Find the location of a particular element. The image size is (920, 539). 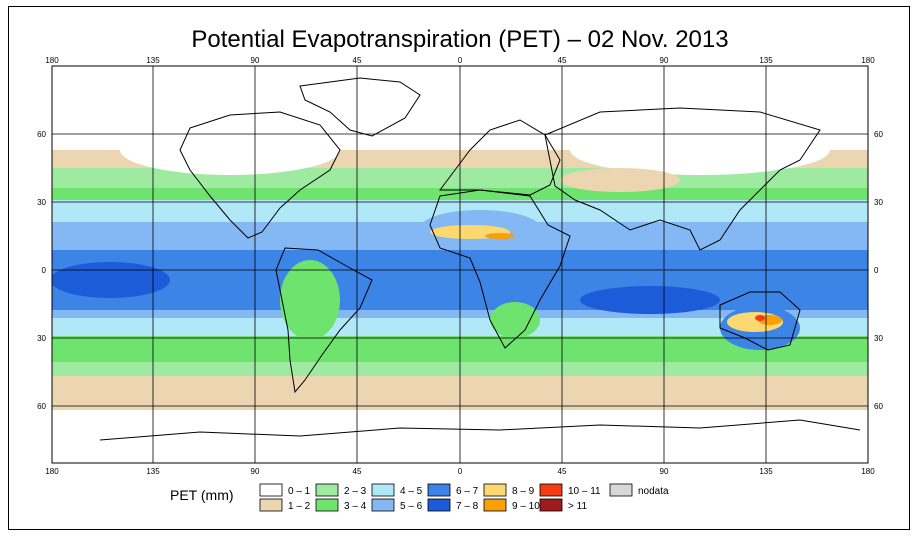

legend-label: 6 – 7 is located at coordinates (467, 491).